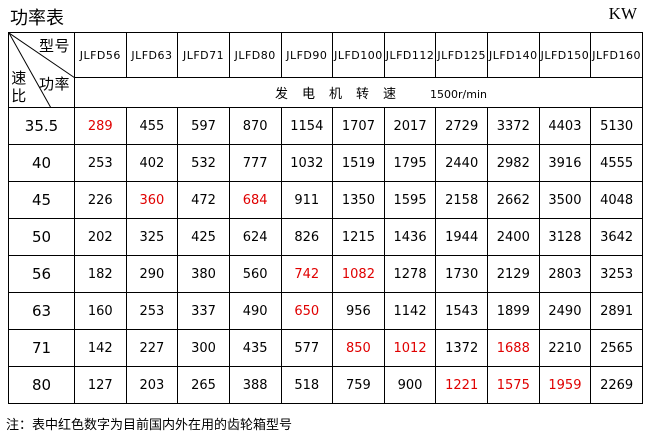 The image size is (651, 436). What do you see at coordinates (358, 200) in the screenshot?
I see `power-cell: 1350` at bounding box center [358, 200].